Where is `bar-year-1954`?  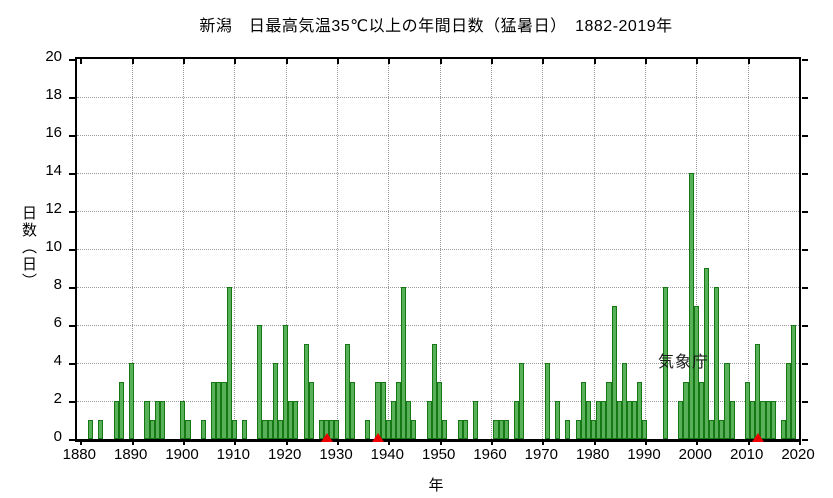 bar-year-1954 is located at coordinates (460, 429).